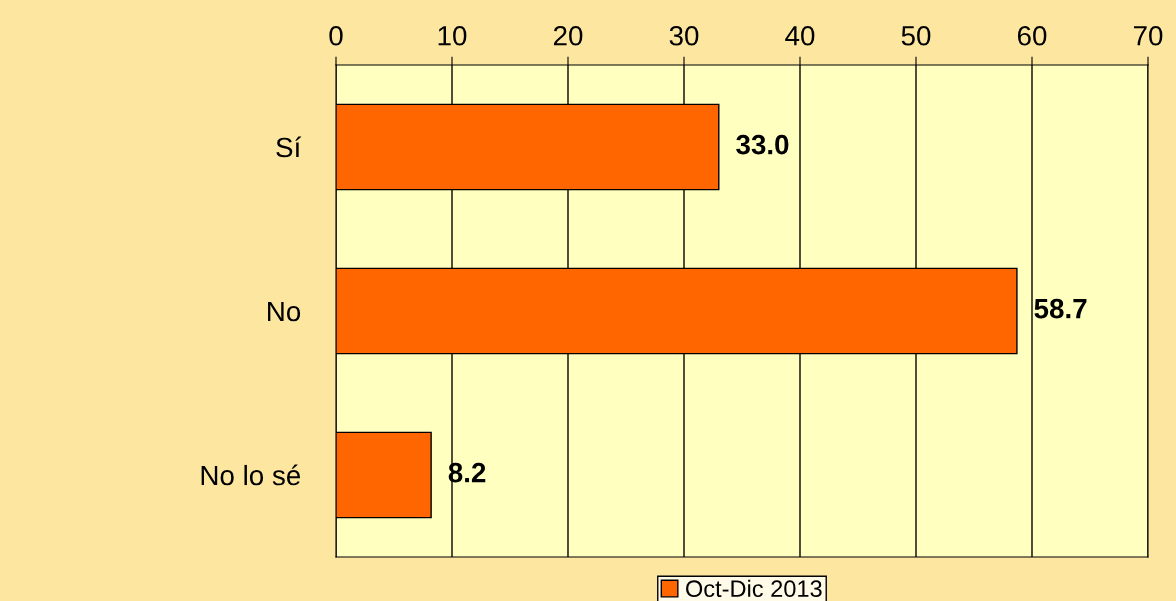 The width and height of the screenshot is (1176, 601). I want to click on x-tick-label: 60, so click(1032, 35).